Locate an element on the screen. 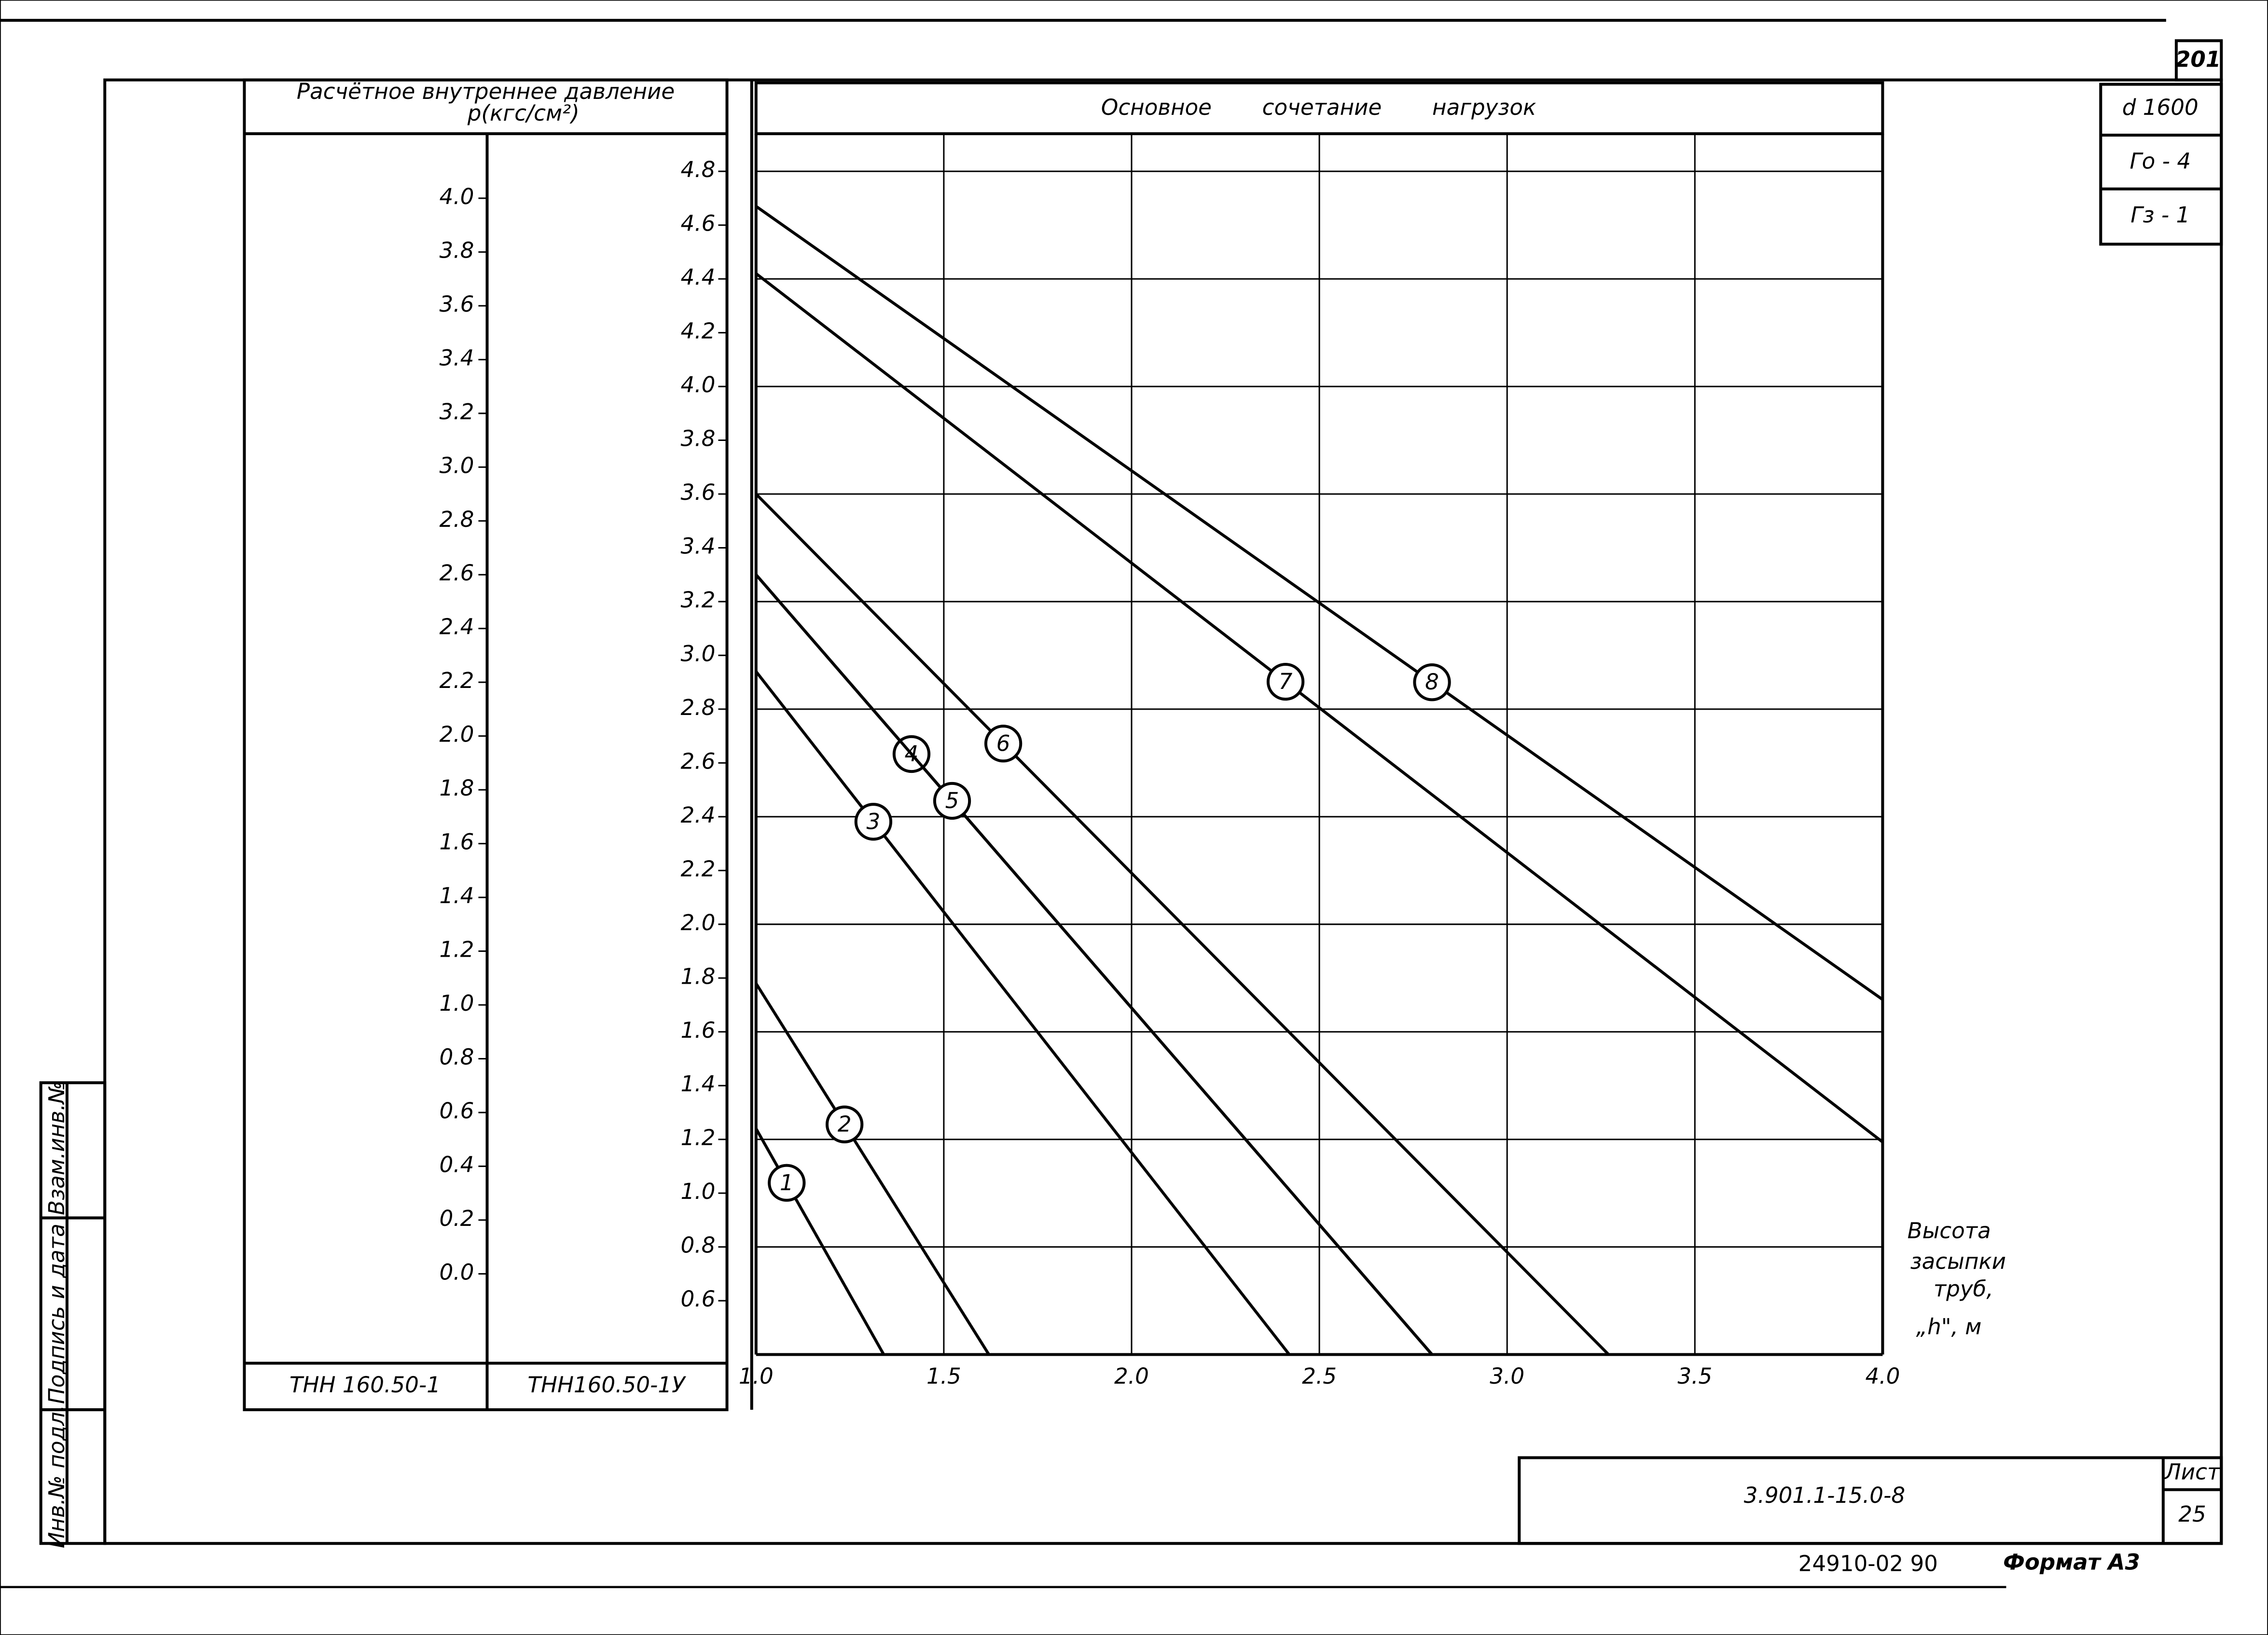  y2-tick-label: 1.8 is located at coordinates (457, 788).